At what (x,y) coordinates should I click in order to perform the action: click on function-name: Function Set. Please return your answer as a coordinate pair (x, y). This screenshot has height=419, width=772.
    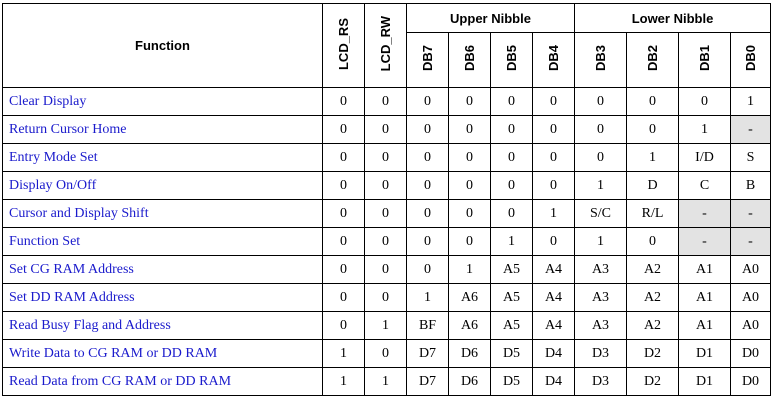
    Looking at the image, I should click on (162, 241).